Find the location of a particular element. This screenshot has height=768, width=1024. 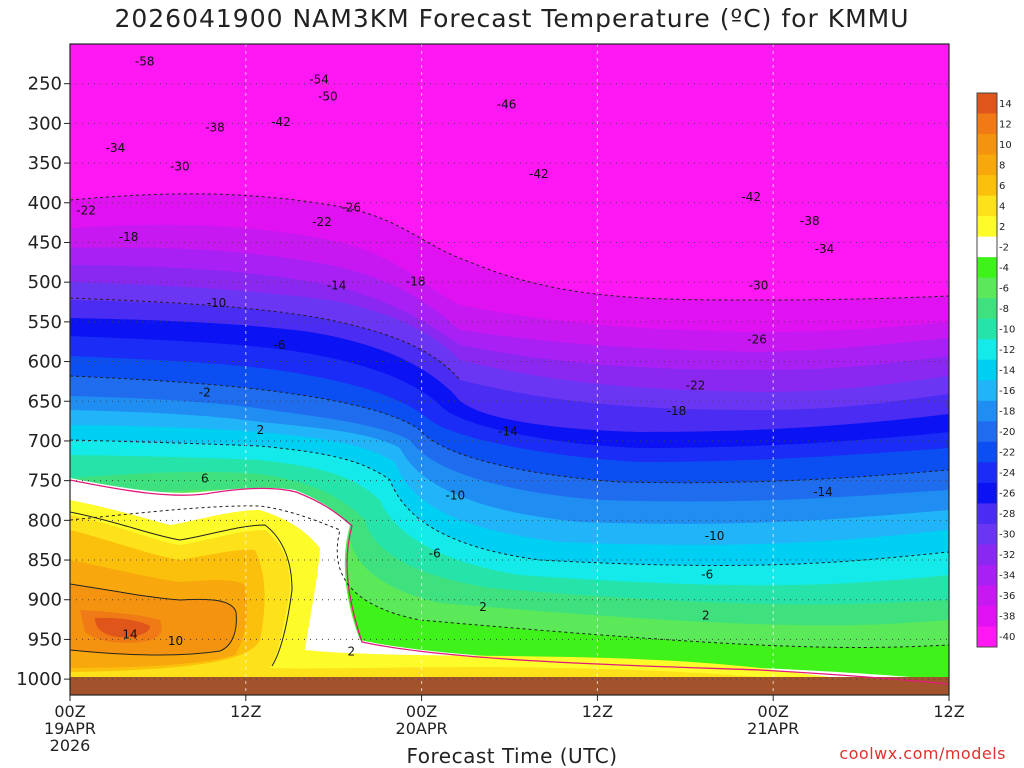

colorbar-label: 10 is located at coordinates (1005, 145).